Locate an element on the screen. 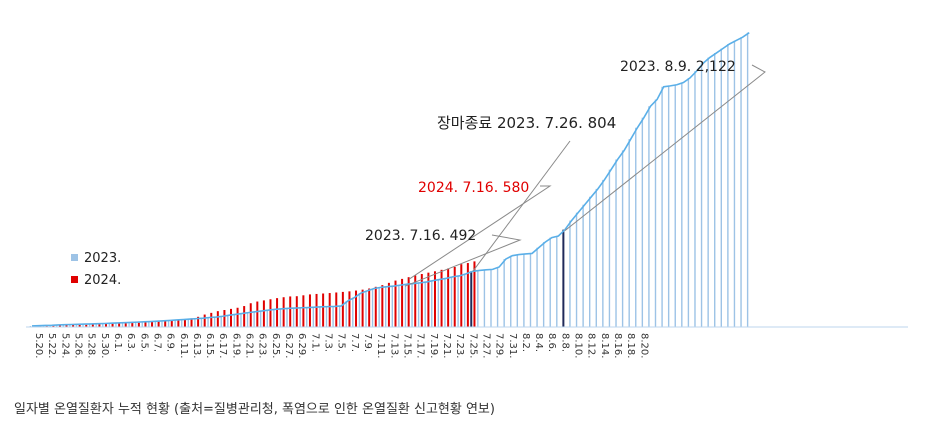 This screenshot has height=432, width=943. x-tick-label: 8.14. is located at coordinates (604, 345).